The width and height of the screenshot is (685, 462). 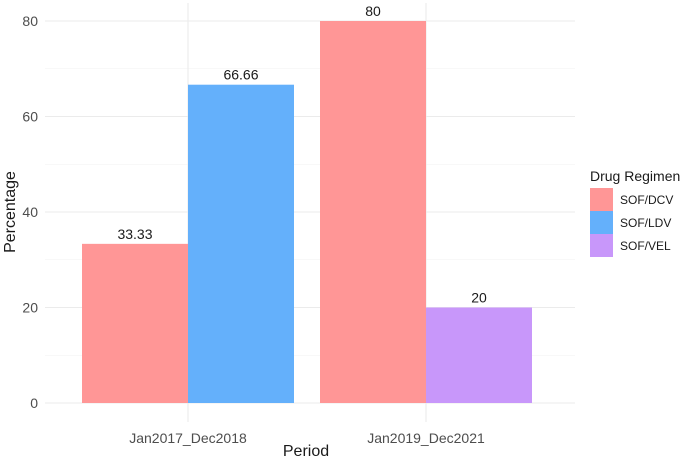 I want to click on legend: Drug Regimen SOF/DCV SOF/LDV SOF/VEL, so click(x=635, y=212).